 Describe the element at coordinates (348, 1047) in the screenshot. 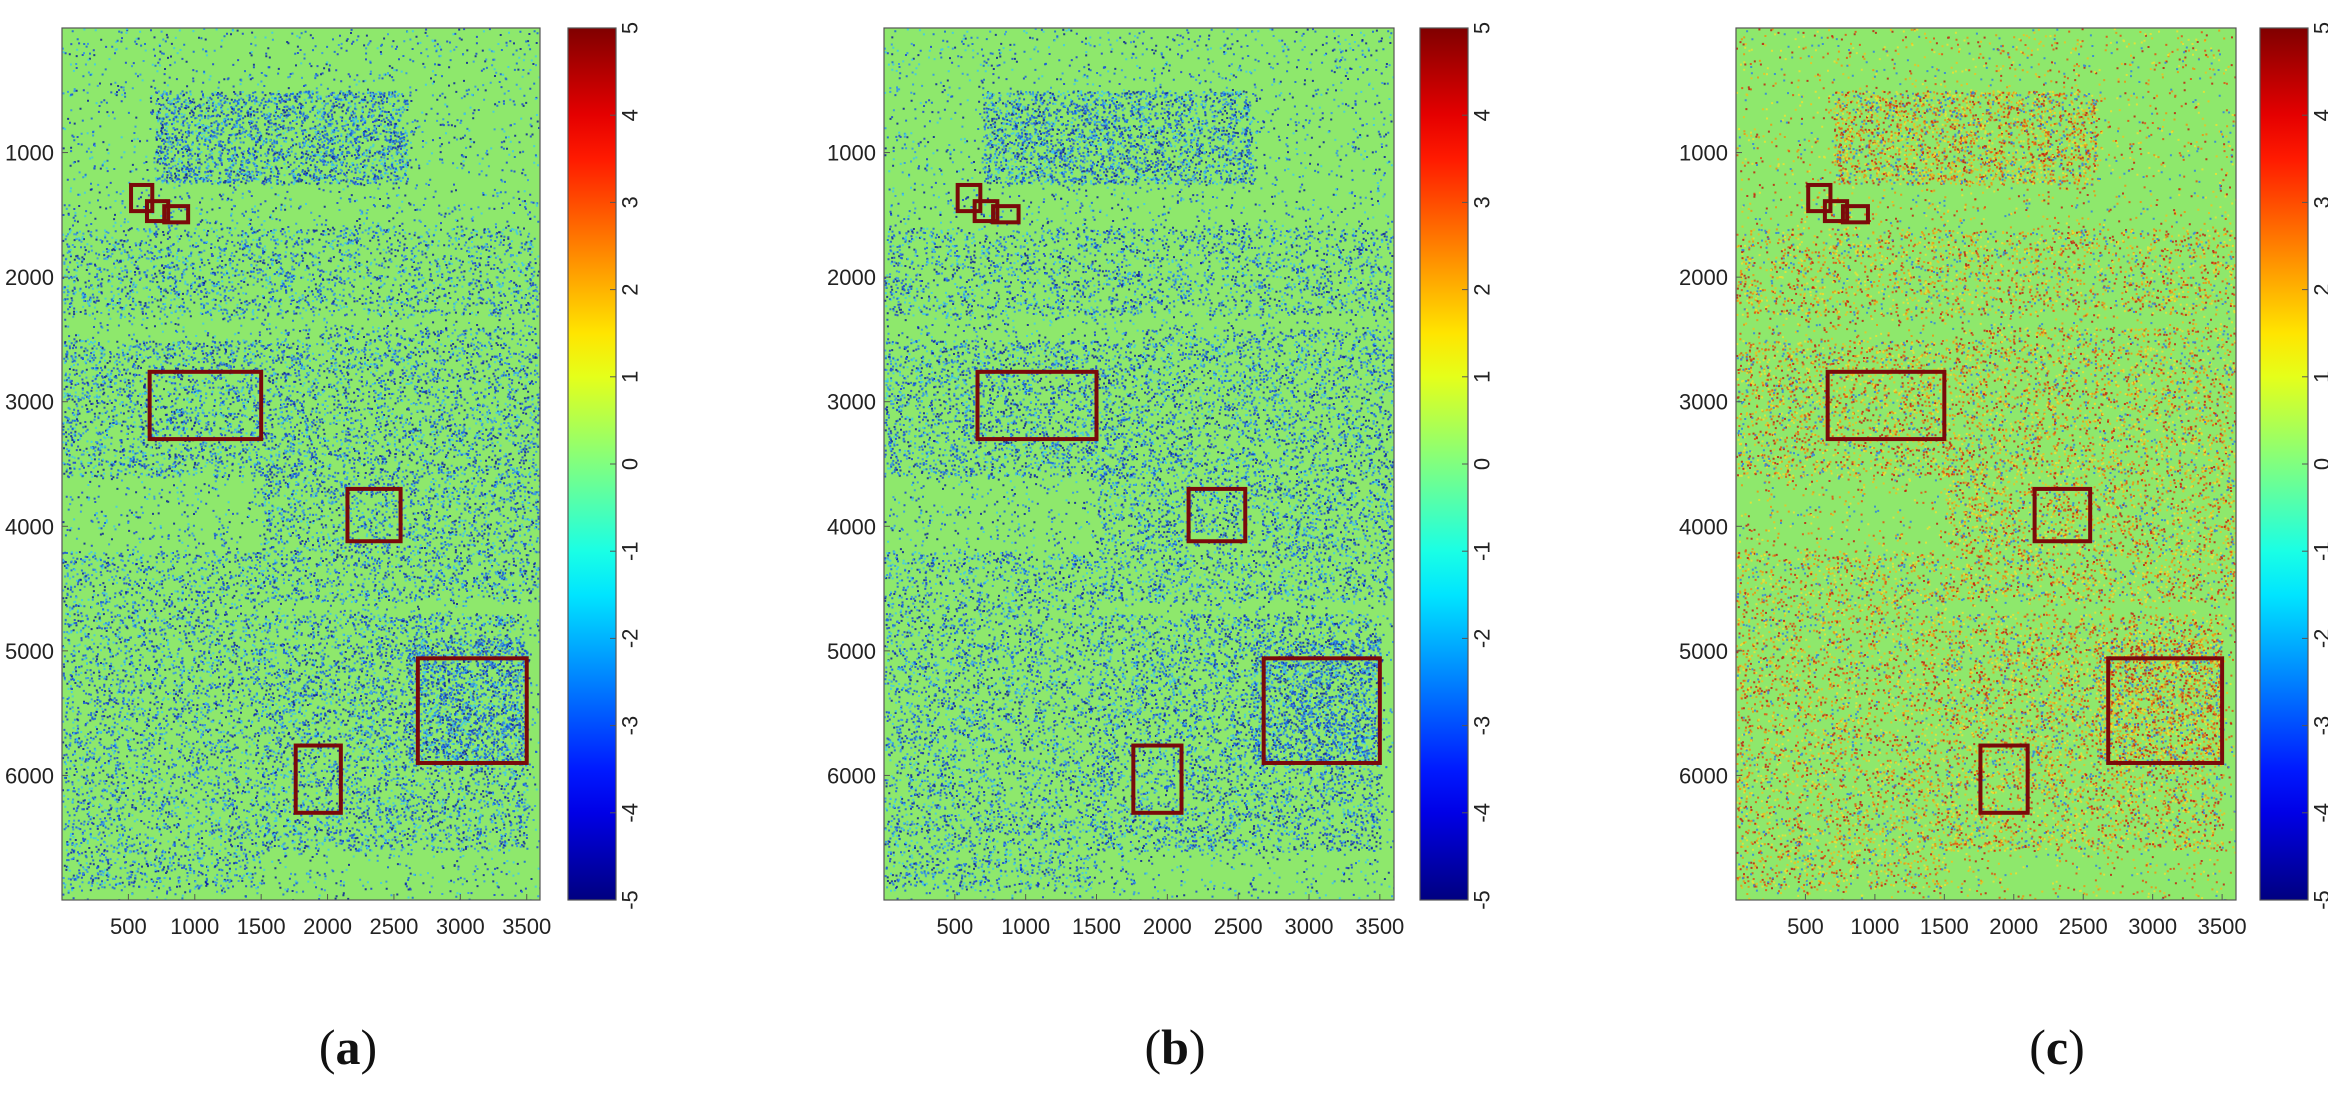

I see `panel-label-a: (a)` at that location.